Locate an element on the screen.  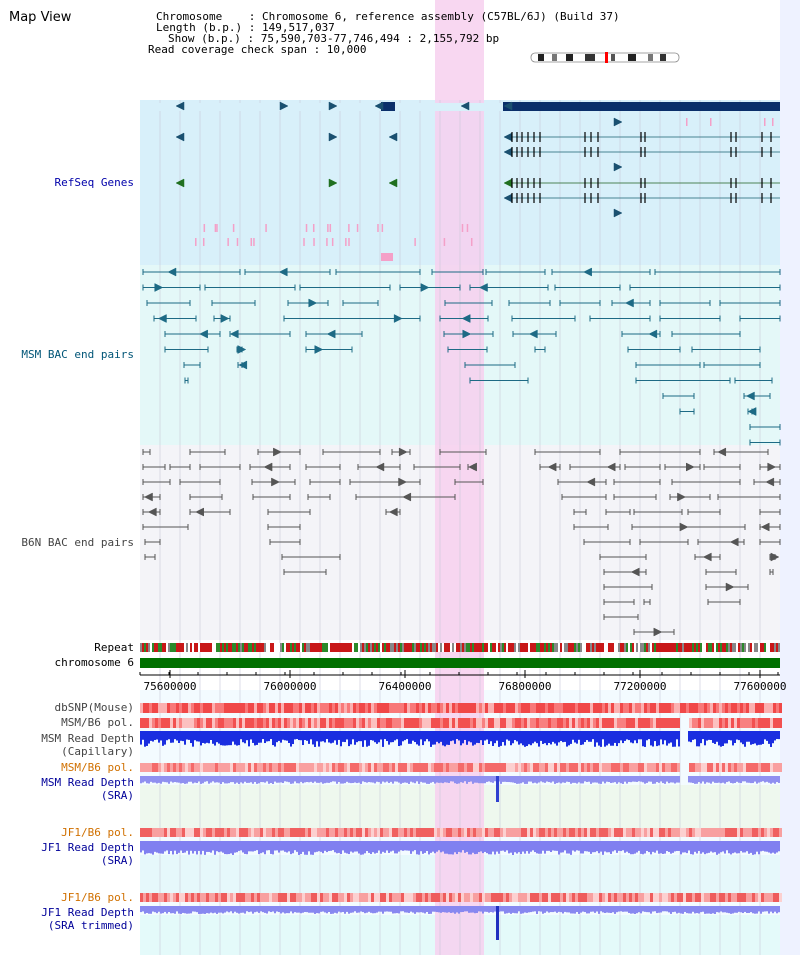
track-label-b6n-bac: B6N BAC end pairs is located at coordinates (77, 542).